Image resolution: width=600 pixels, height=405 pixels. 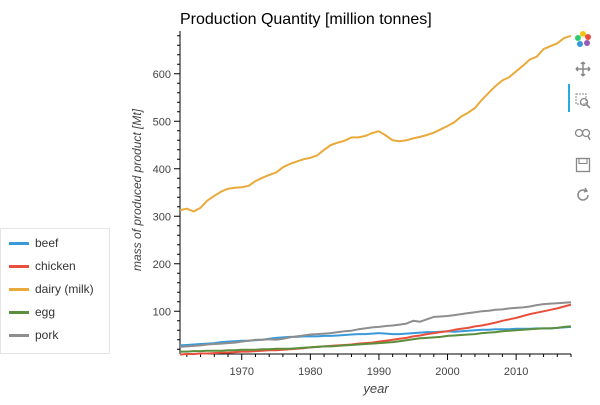 I want to click on x-tick-label: 2010, so click(x=516, y=372).